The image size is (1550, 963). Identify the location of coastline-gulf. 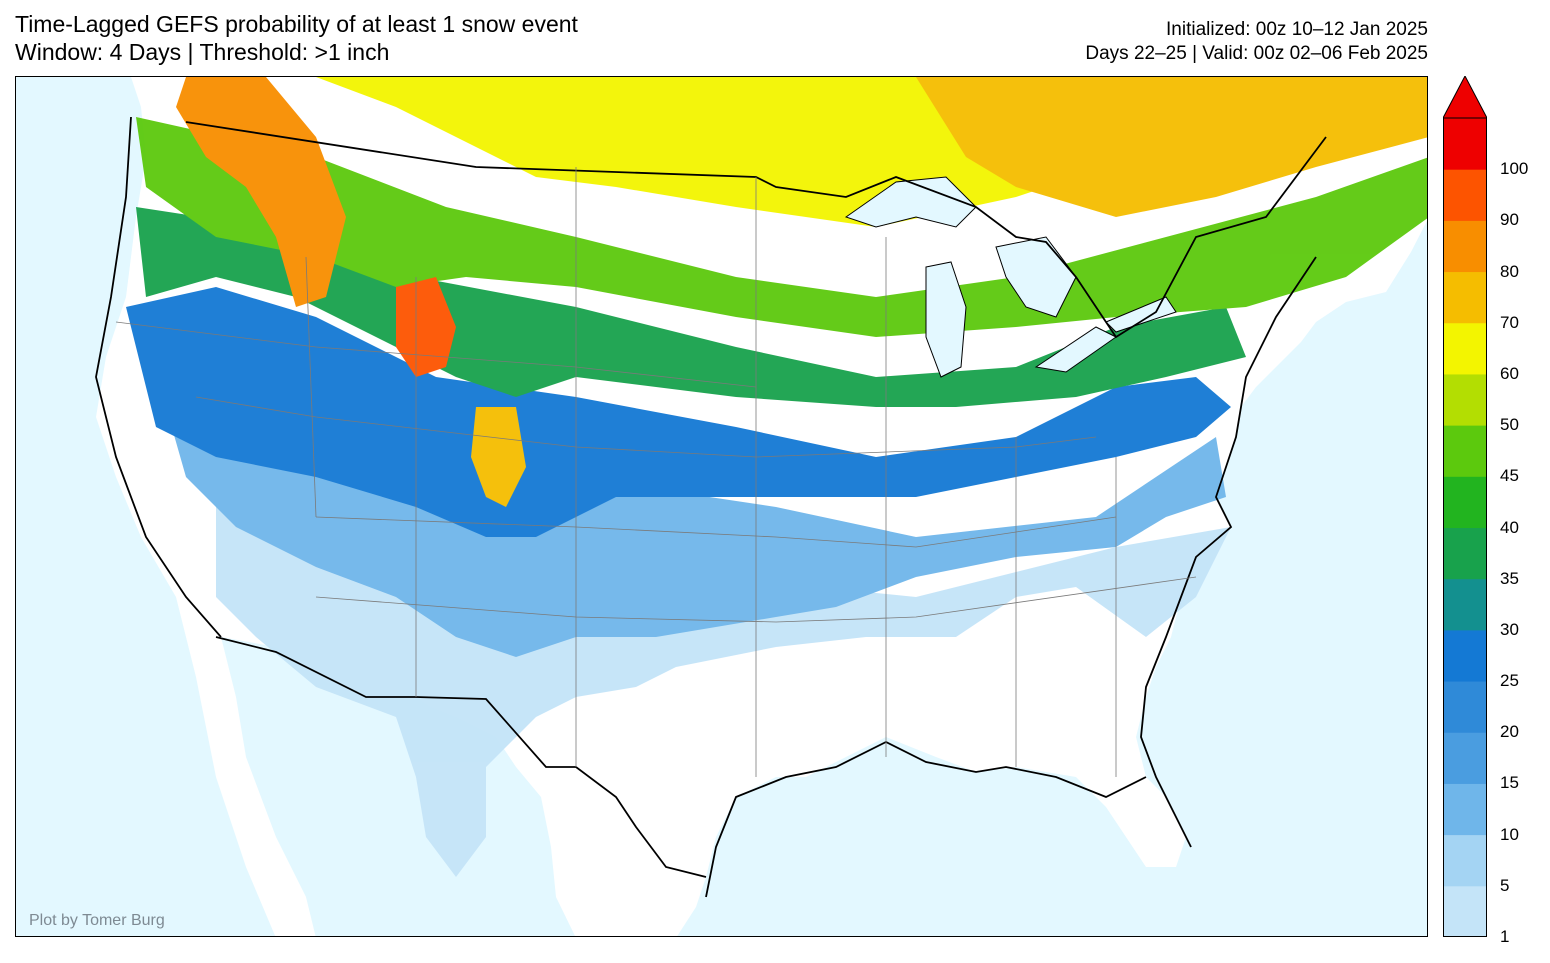
(926, 819).